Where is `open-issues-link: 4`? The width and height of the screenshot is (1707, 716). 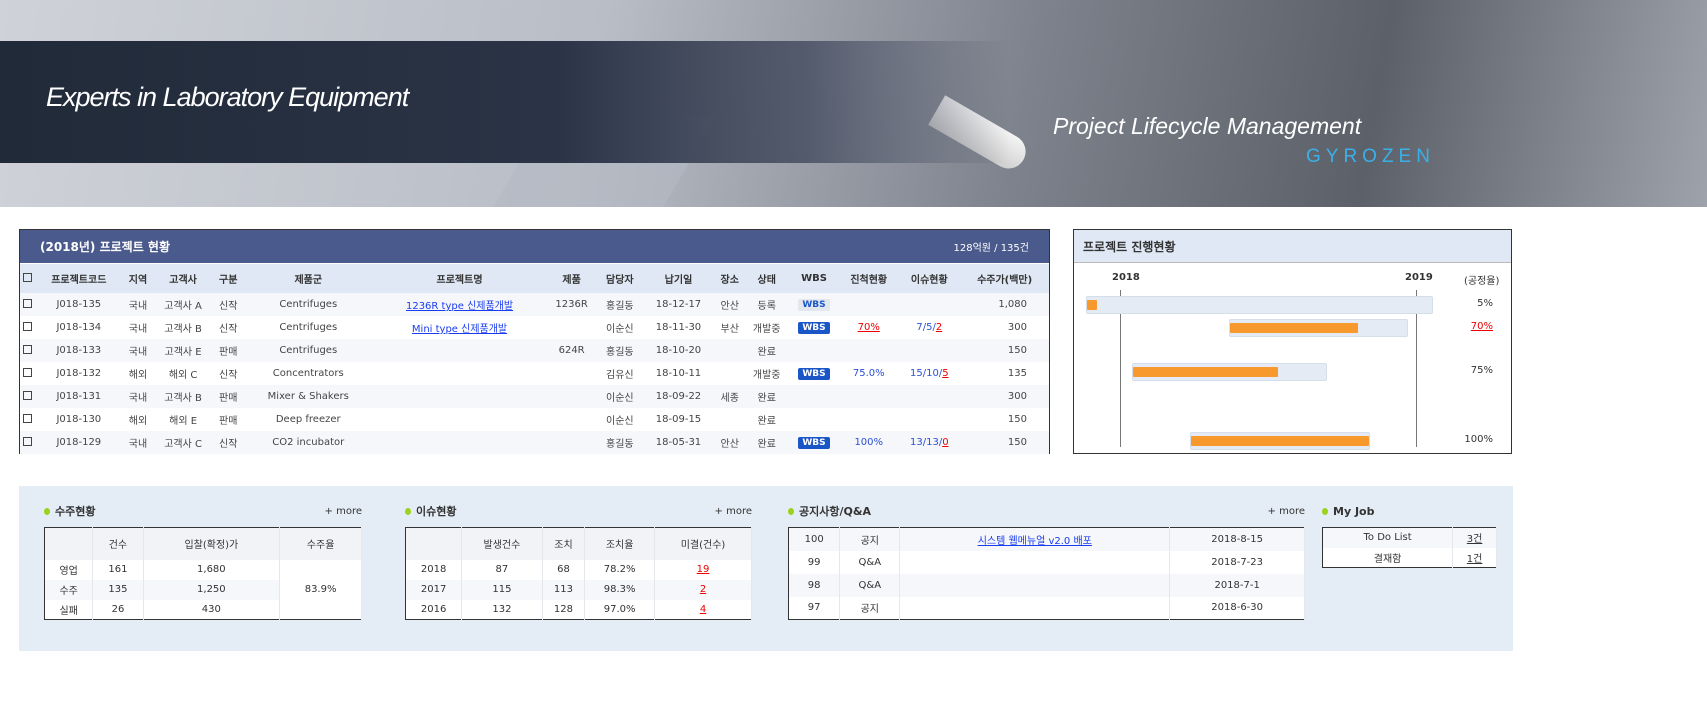
open-issues-link: 4 is located at coordinates (703, 609).